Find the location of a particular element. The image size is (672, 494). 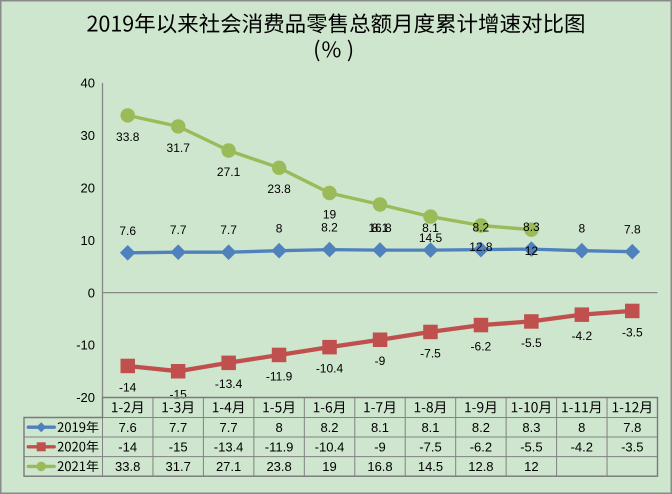

svg-text: 30 is located at coordinates (88, 135).